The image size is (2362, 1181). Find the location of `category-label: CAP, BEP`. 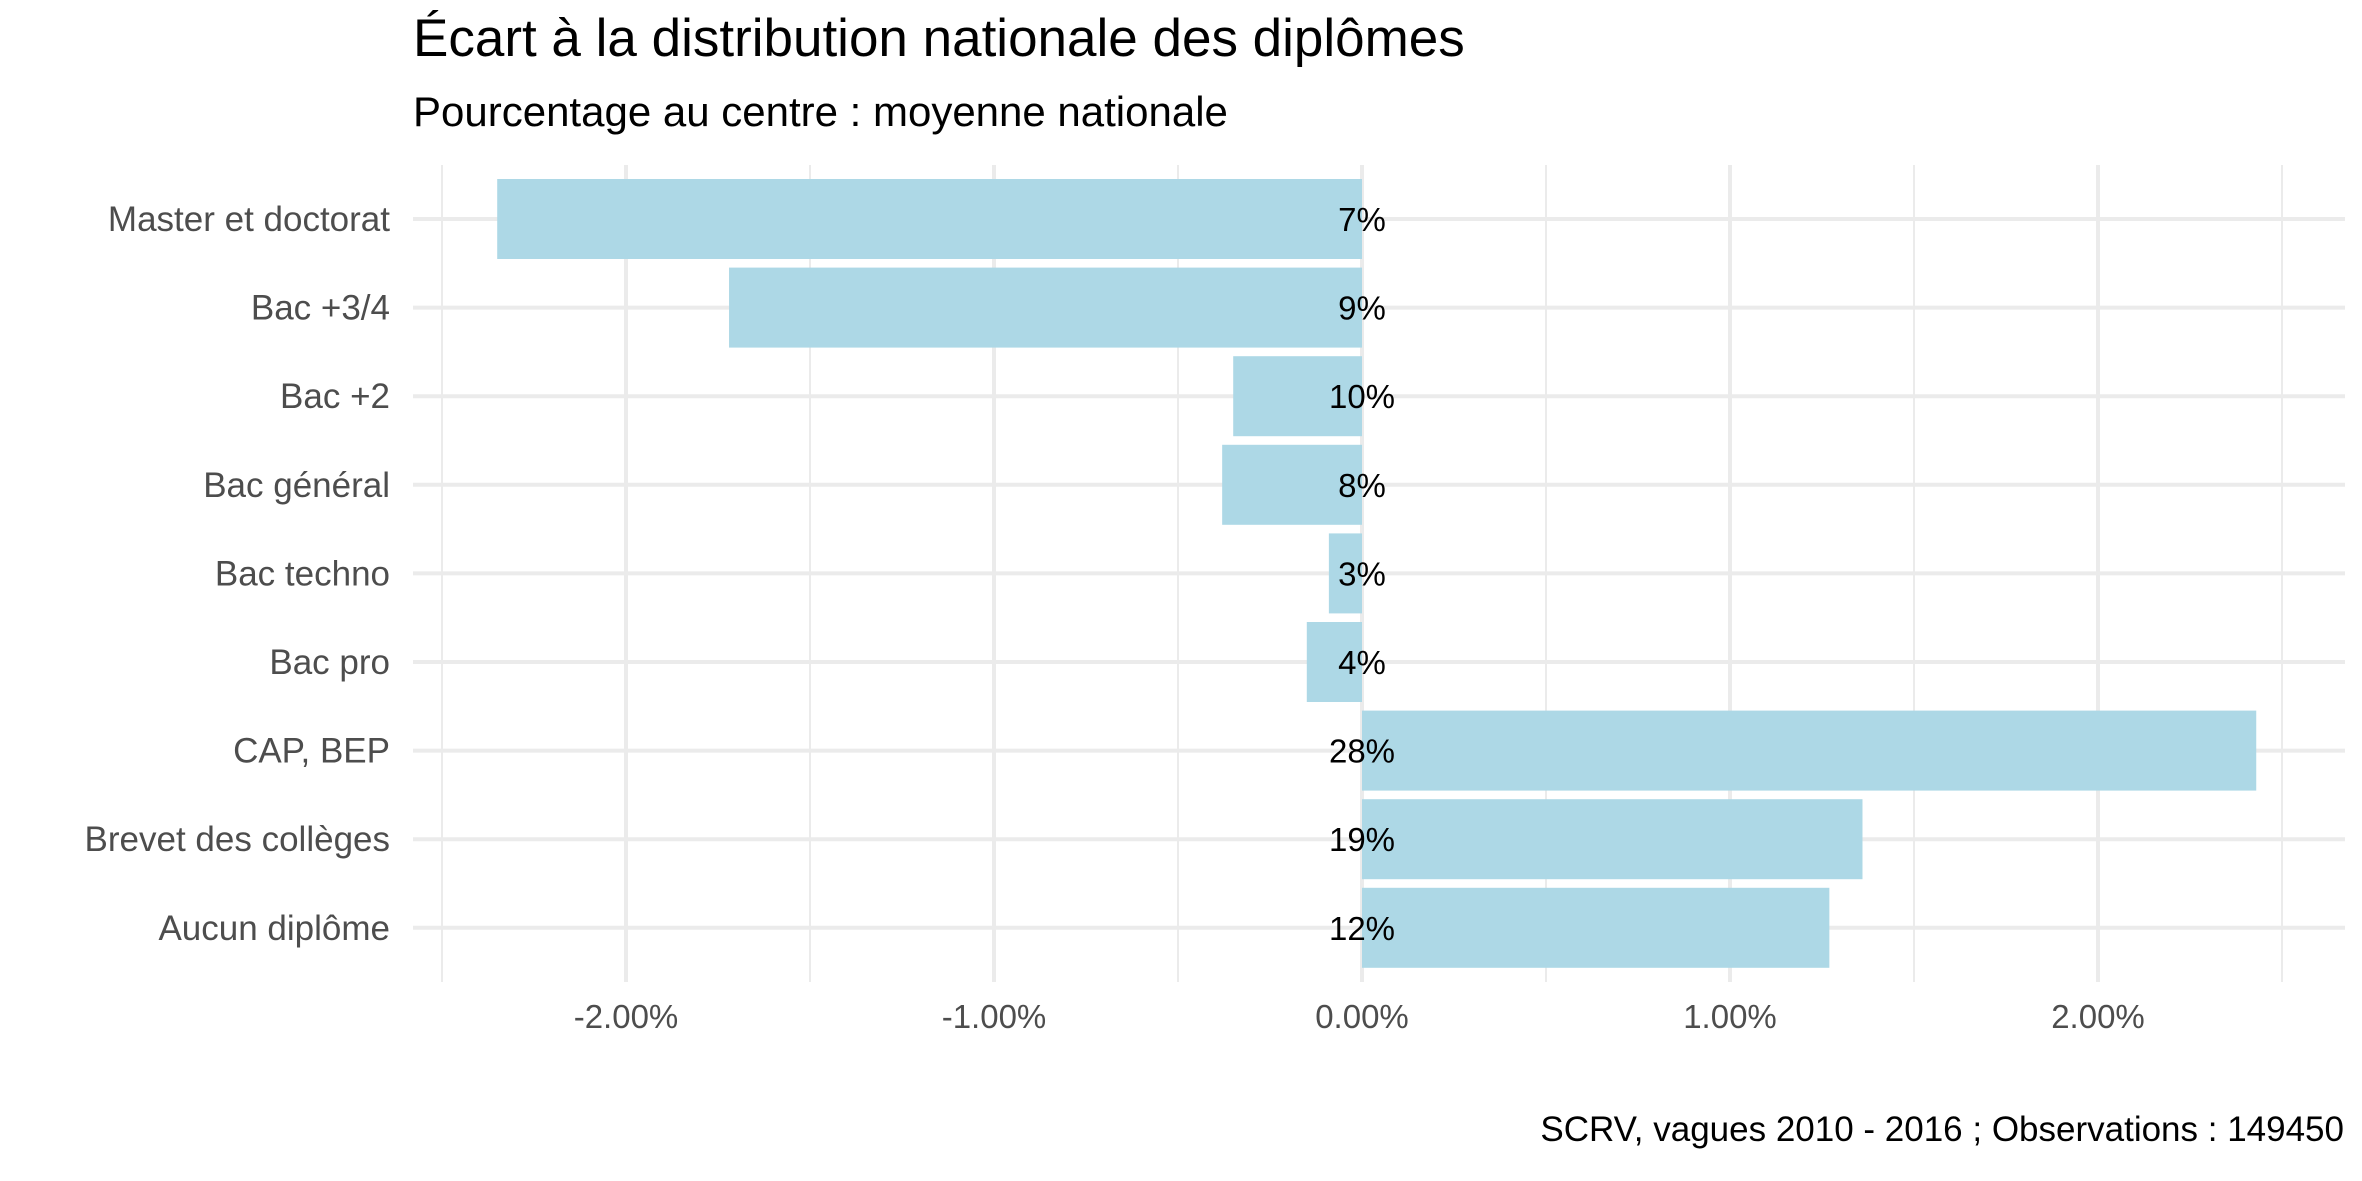

category-label: CAP, BEP is located at coordinates (311, 751).